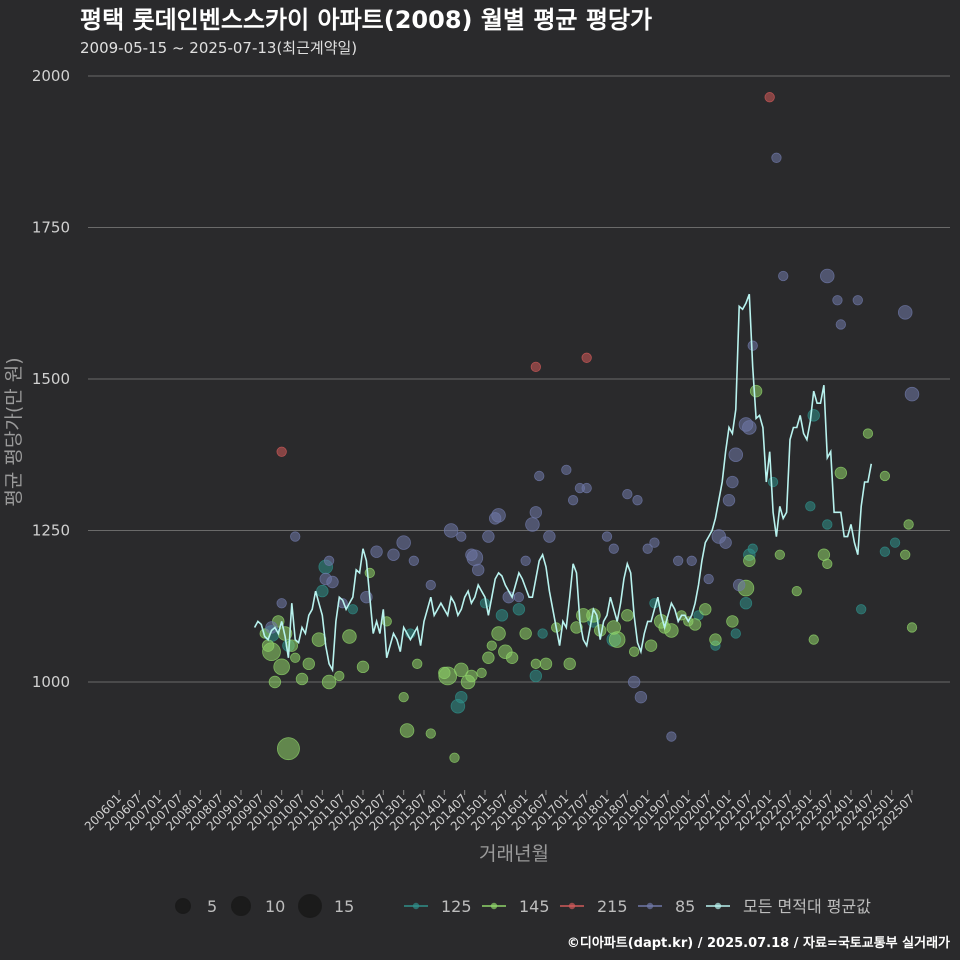  Describe the element at coordinates (514, 854) in the screenshot. I see `x-axis-label: 거래년월` at that location.